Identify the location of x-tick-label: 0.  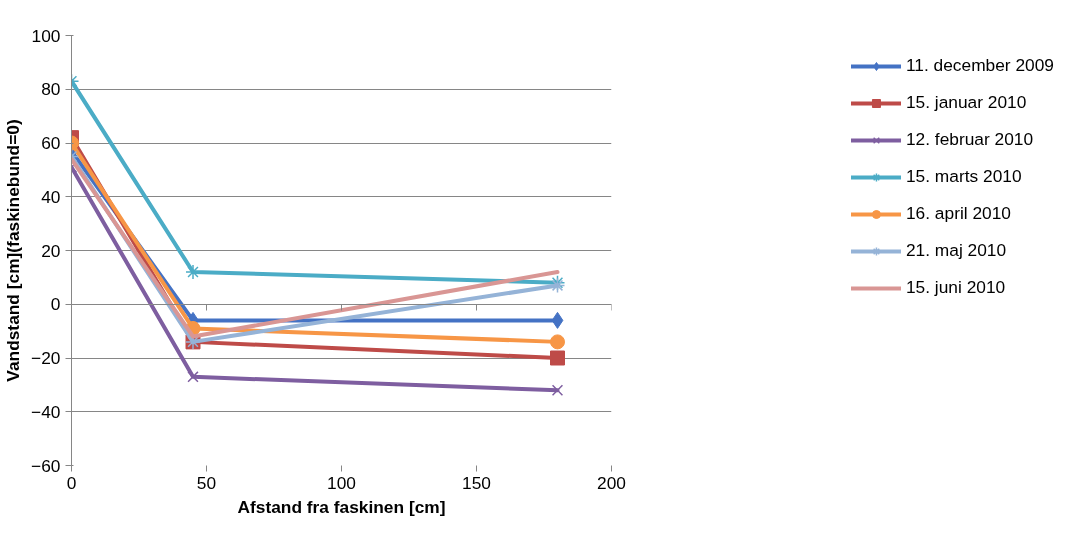
(71, 482).